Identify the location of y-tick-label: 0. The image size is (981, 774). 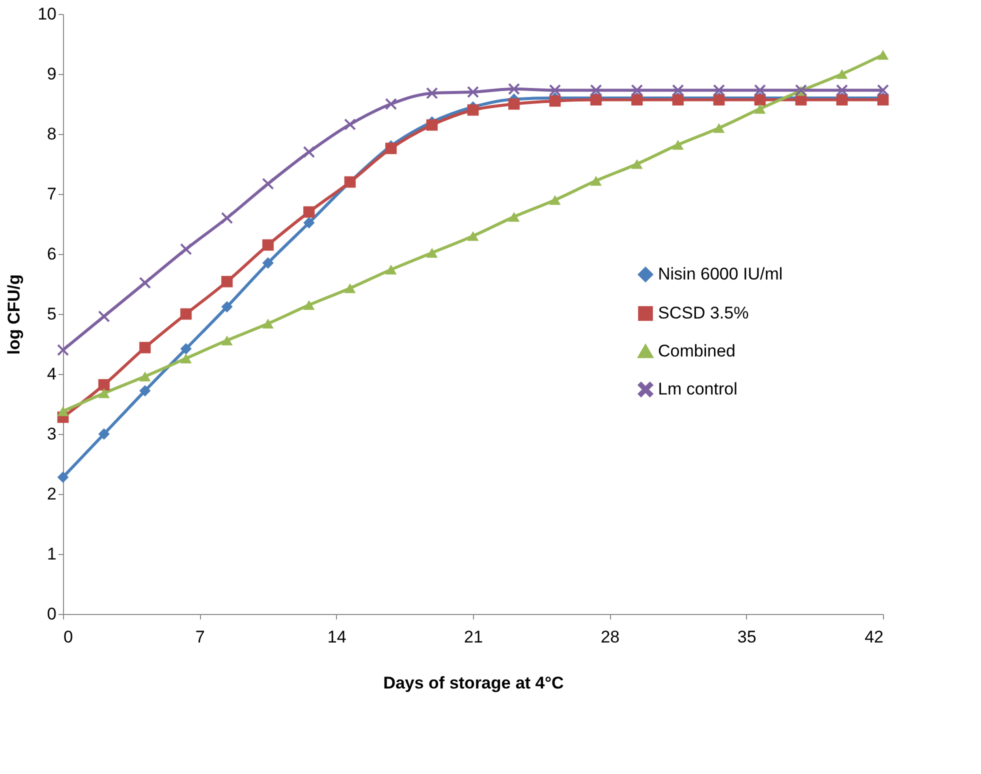
(51, 614).